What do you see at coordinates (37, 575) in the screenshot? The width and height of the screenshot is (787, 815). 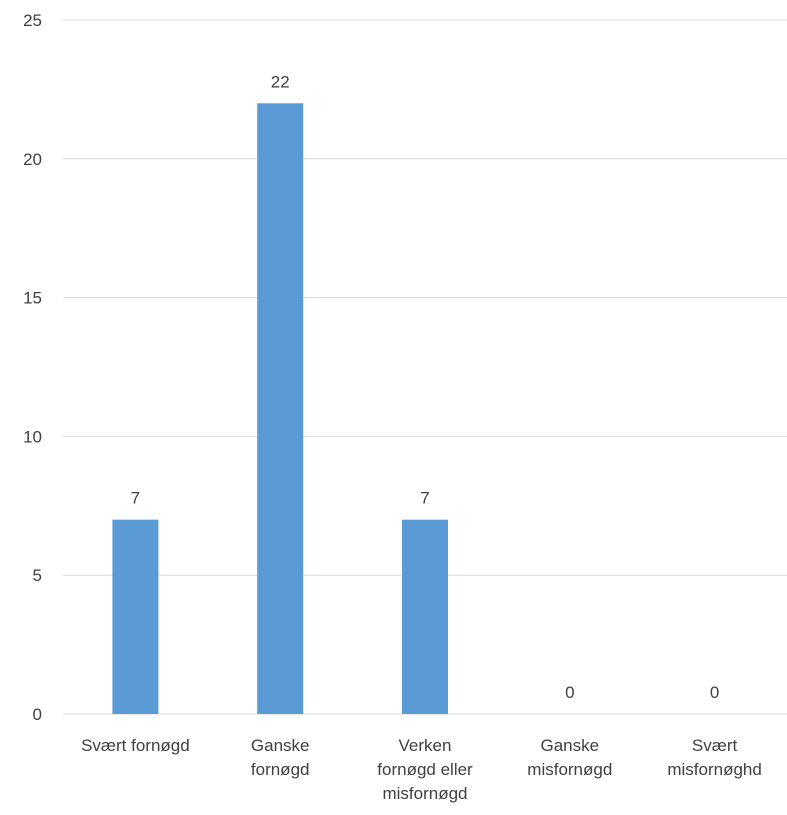 I see `y-tick-label: 5` at bounding box center [37, 575].